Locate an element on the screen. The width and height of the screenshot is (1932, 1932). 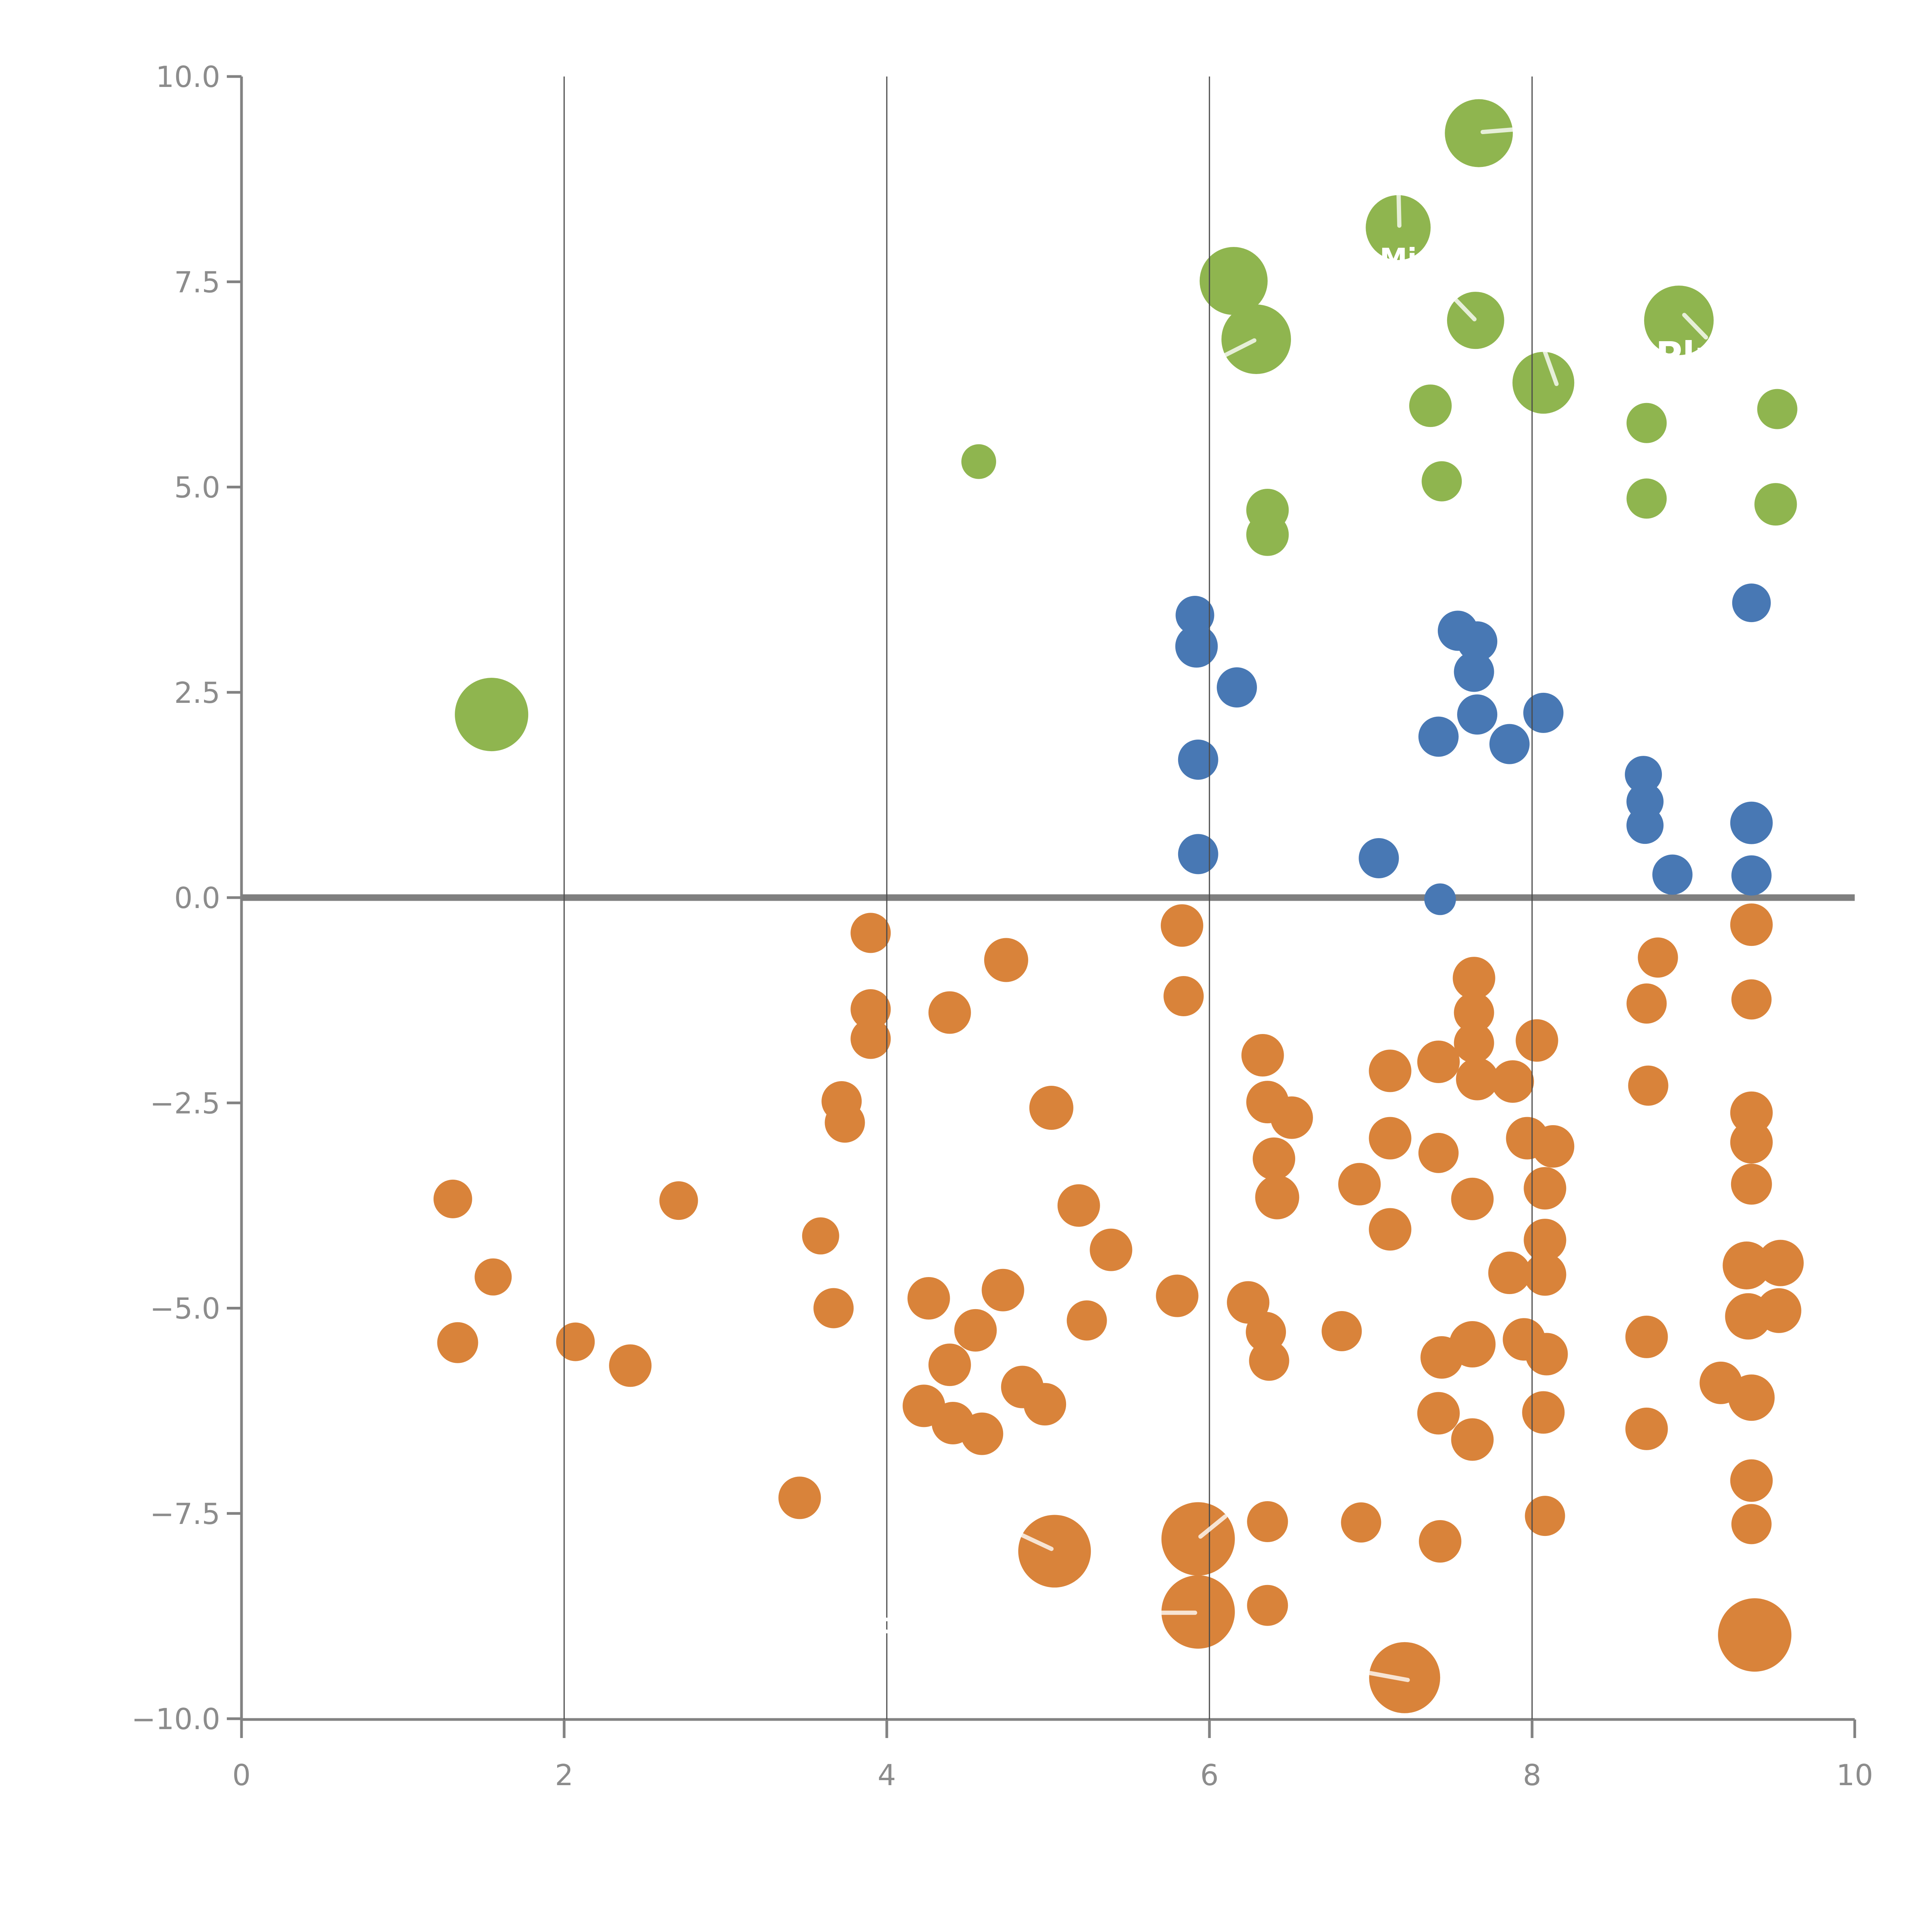
y-tick-label: −7.5 is located at coordinates (185, 1514).